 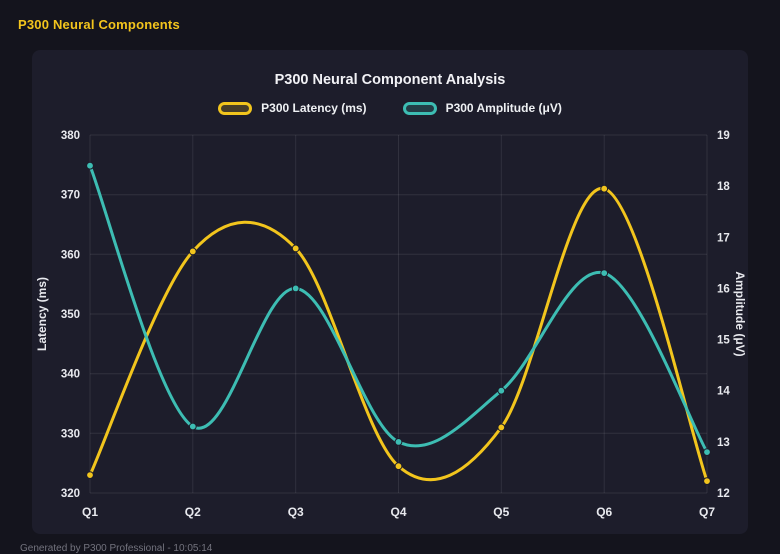 What do you see at coordinates (70, 136) in the screenshot?
I see `left-tick-label: 380` at bounding box center [70, 136].